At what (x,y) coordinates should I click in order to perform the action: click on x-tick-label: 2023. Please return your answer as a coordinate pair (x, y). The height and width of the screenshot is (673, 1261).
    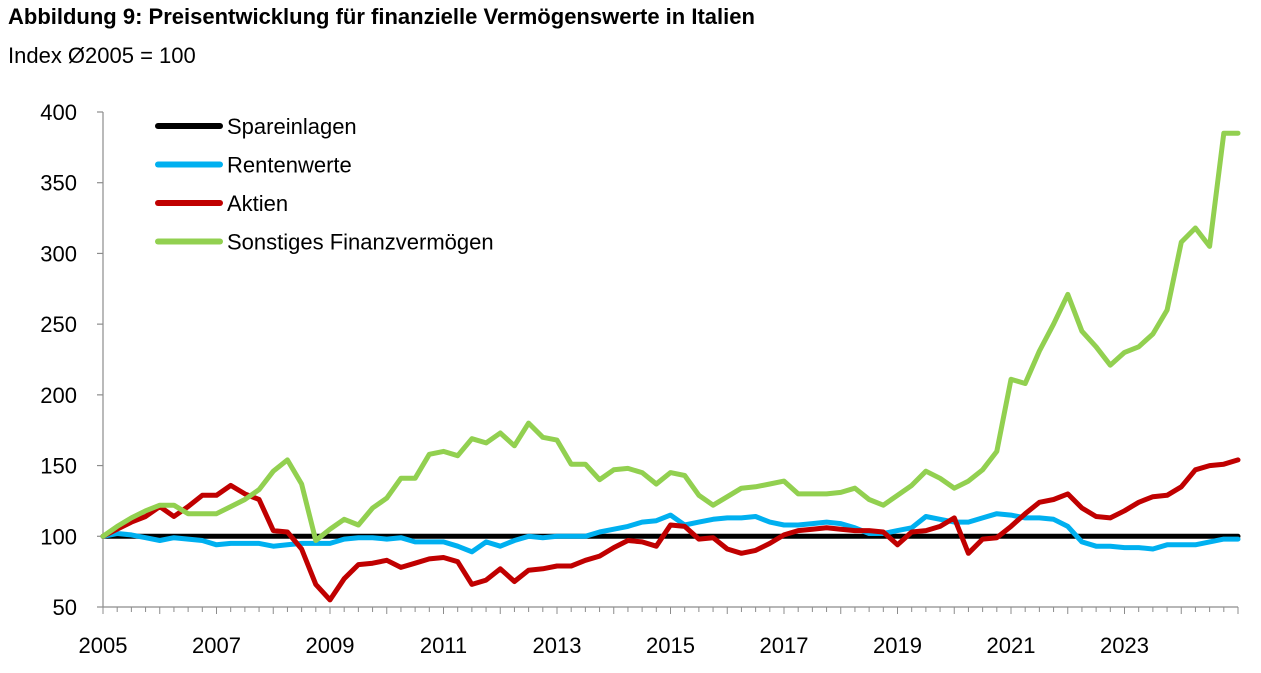
    Looking at the image, I should click on (1124, 645).